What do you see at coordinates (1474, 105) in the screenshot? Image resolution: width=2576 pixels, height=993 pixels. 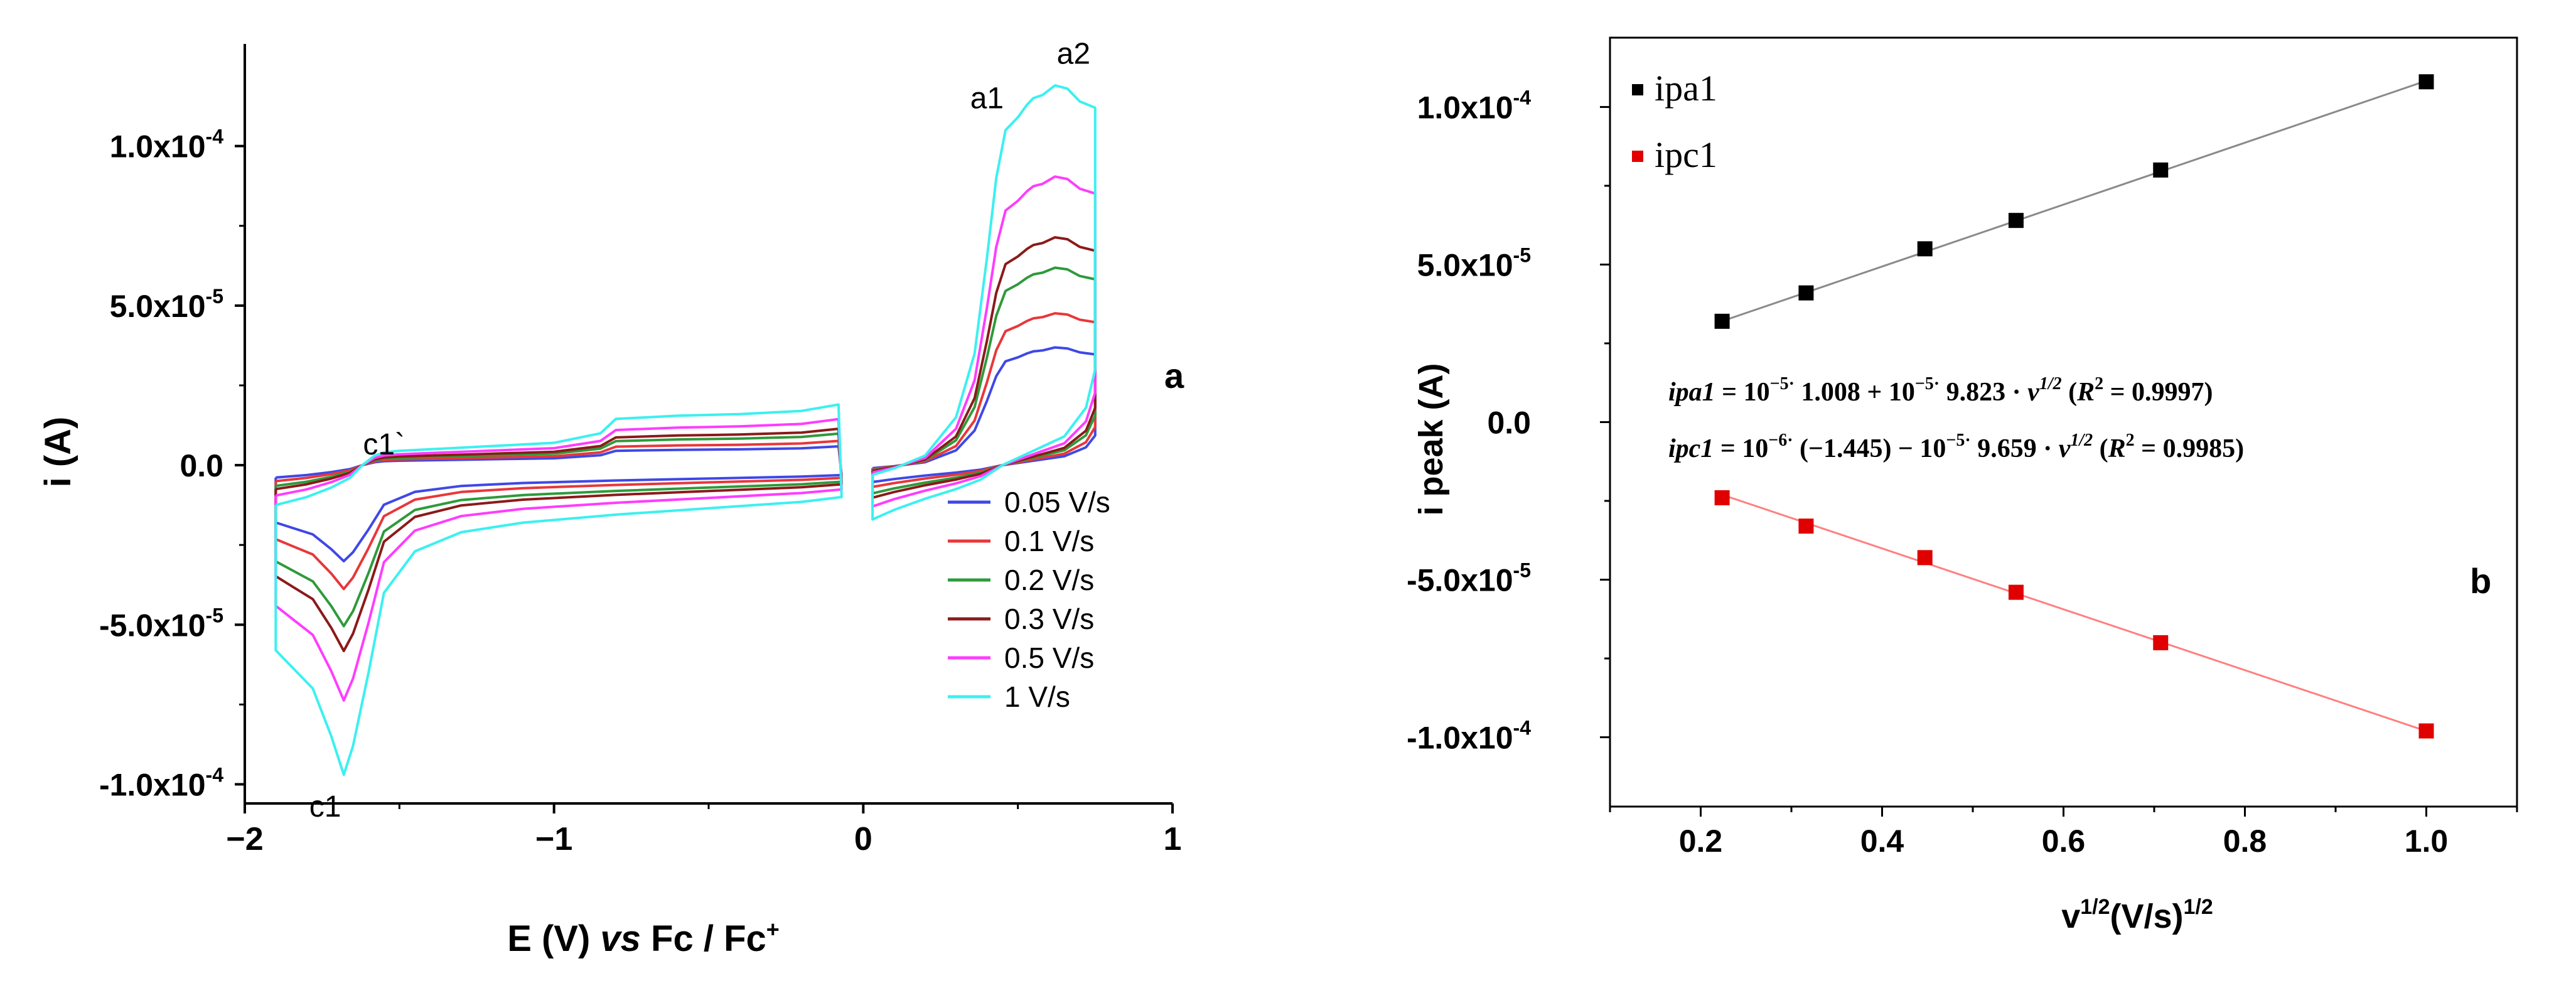 I see `peak-y-tick-label: 1.0x10⁻⁴` at bounding box center [1474, 105].